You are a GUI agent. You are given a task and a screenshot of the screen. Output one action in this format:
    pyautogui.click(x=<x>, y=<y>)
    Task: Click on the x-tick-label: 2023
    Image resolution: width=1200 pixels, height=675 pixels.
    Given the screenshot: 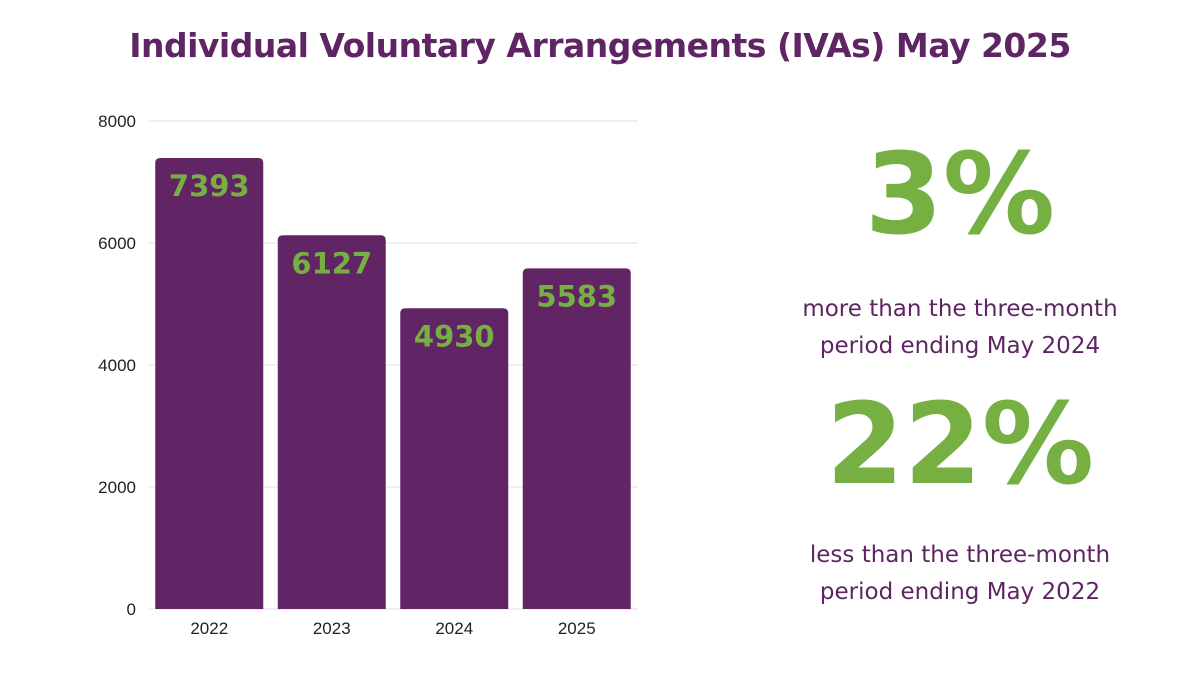 What is the action you would take?
    pyautogui.click(x=332, y=628)
    